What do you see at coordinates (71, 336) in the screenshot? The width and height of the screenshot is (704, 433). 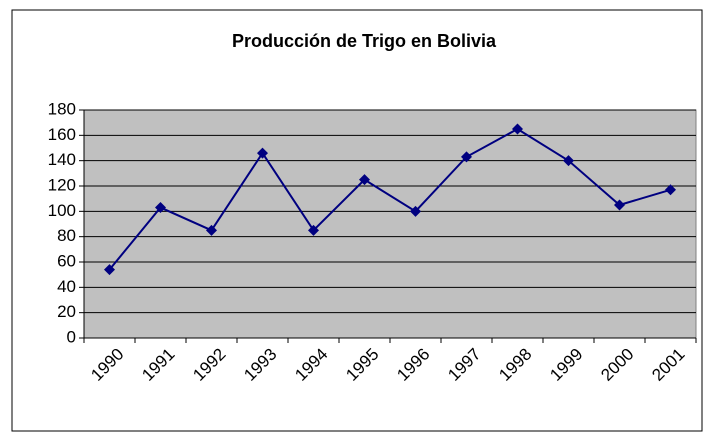 I see `y-tick-label: 0` at bounding box center [71, 336].